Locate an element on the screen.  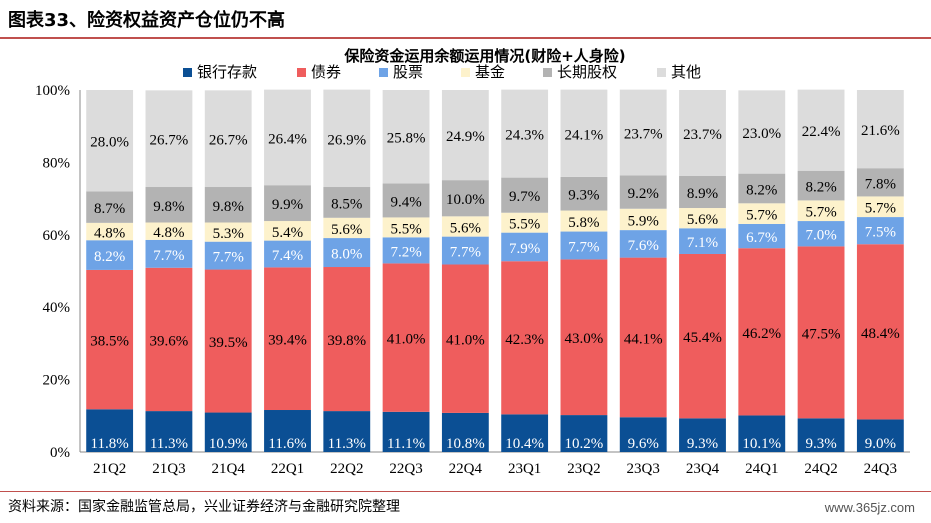
data-label: 9.3% is located at coordinates (583, 196).